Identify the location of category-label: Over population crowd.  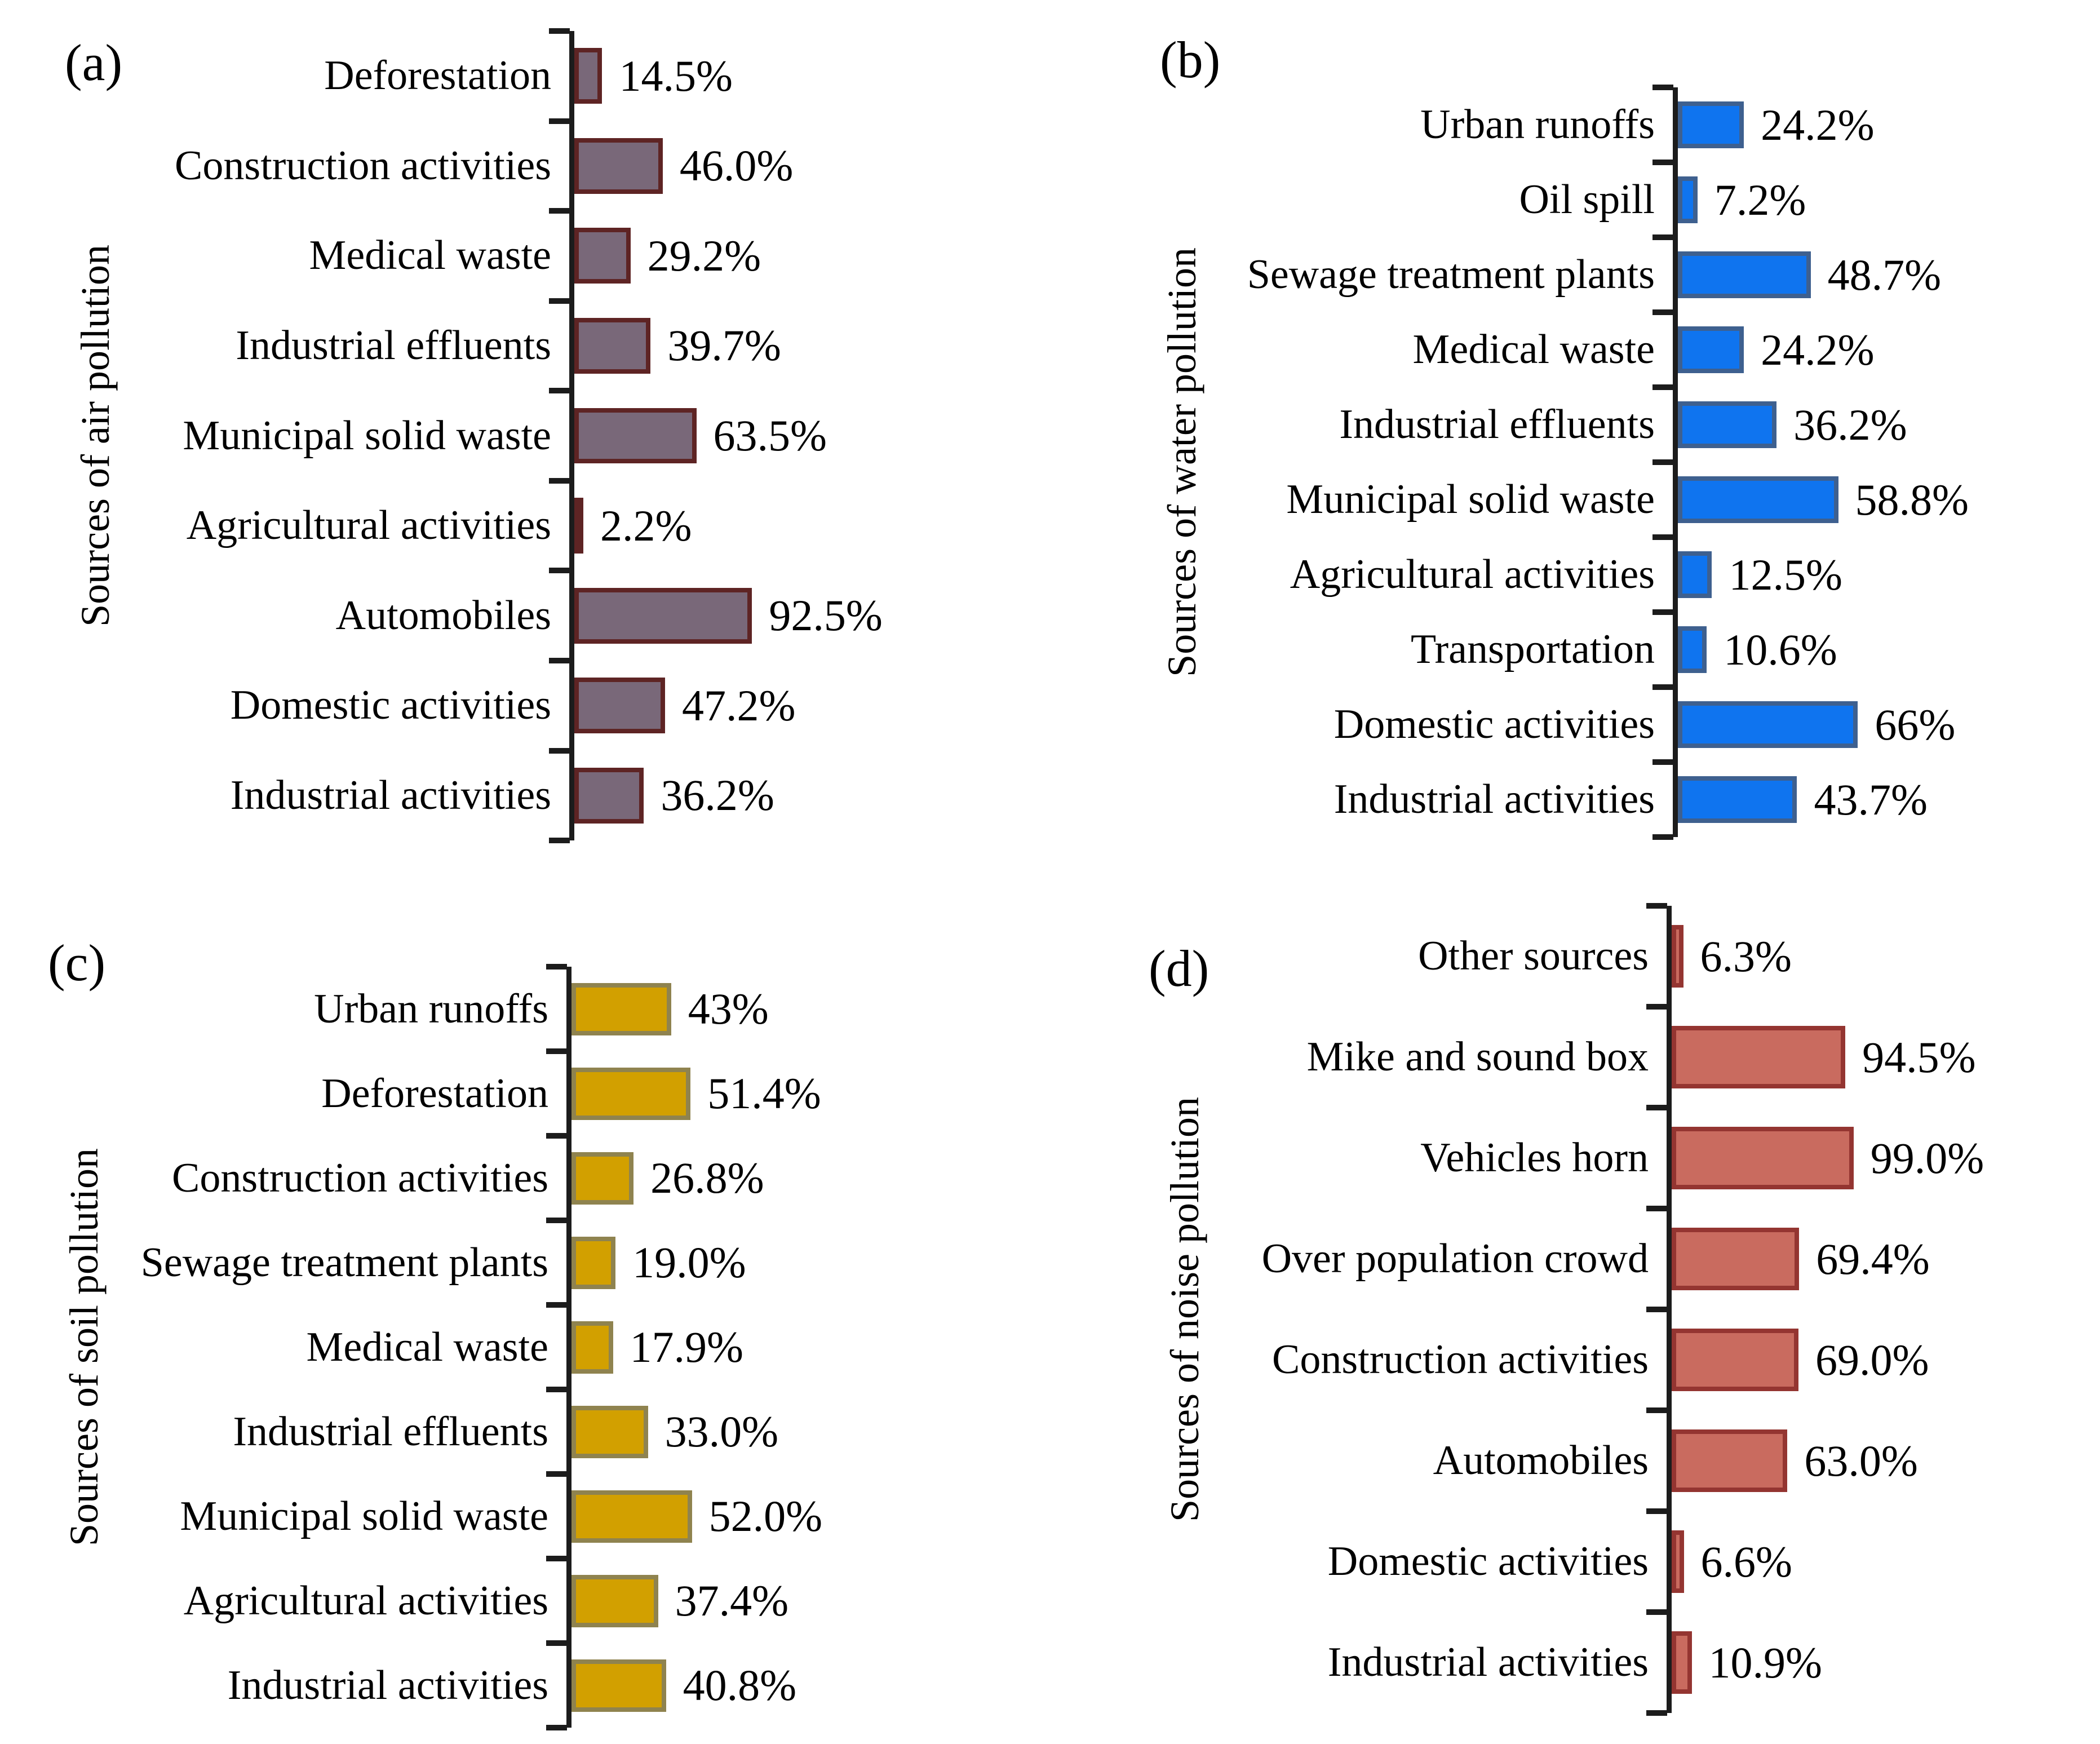
(1455, 1259).